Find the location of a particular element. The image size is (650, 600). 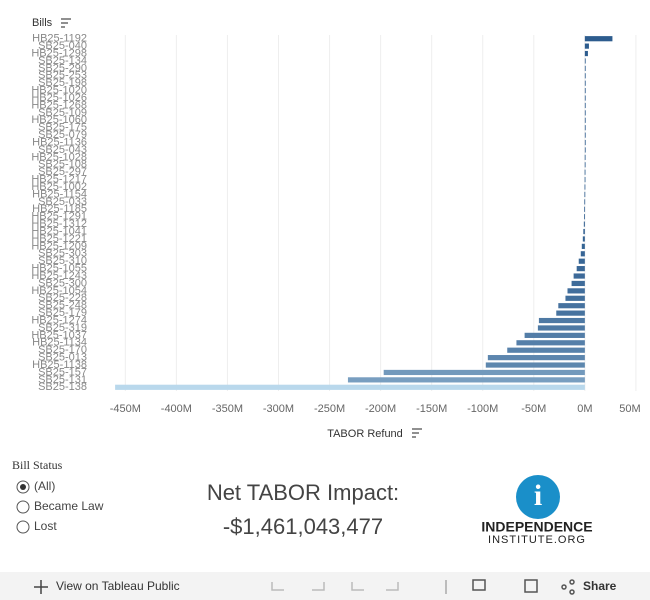

share-button: Share is located at coordinates (600, 586).